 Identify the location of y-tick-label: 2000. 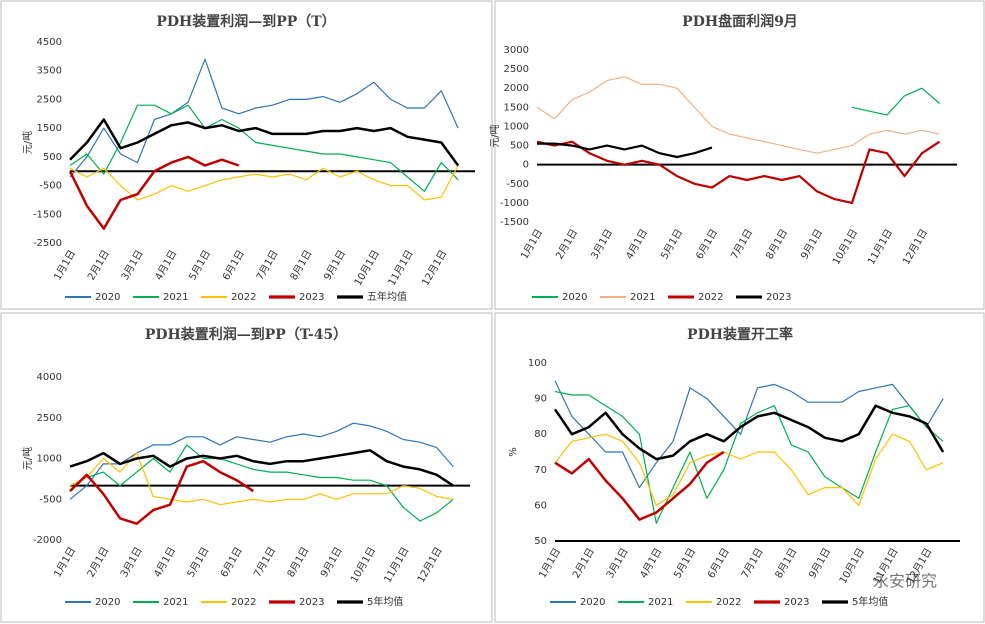
(516, 88).